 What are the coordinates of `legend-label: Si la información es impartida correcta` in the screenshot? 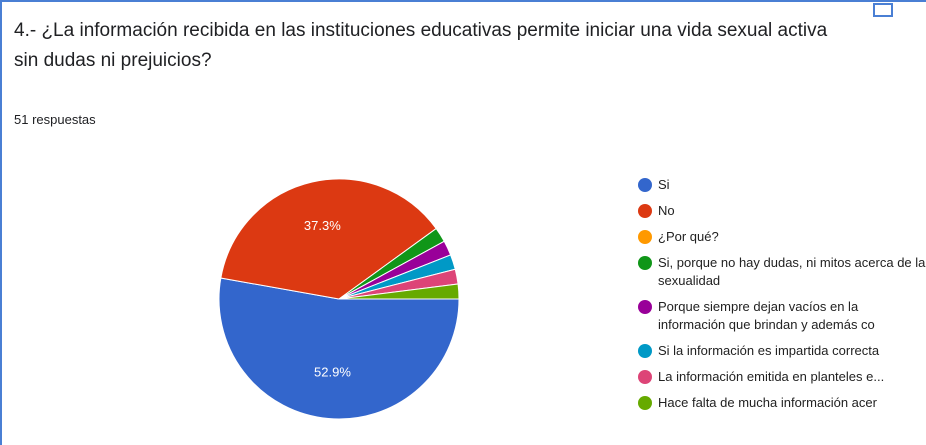 It's located at (769, 350).